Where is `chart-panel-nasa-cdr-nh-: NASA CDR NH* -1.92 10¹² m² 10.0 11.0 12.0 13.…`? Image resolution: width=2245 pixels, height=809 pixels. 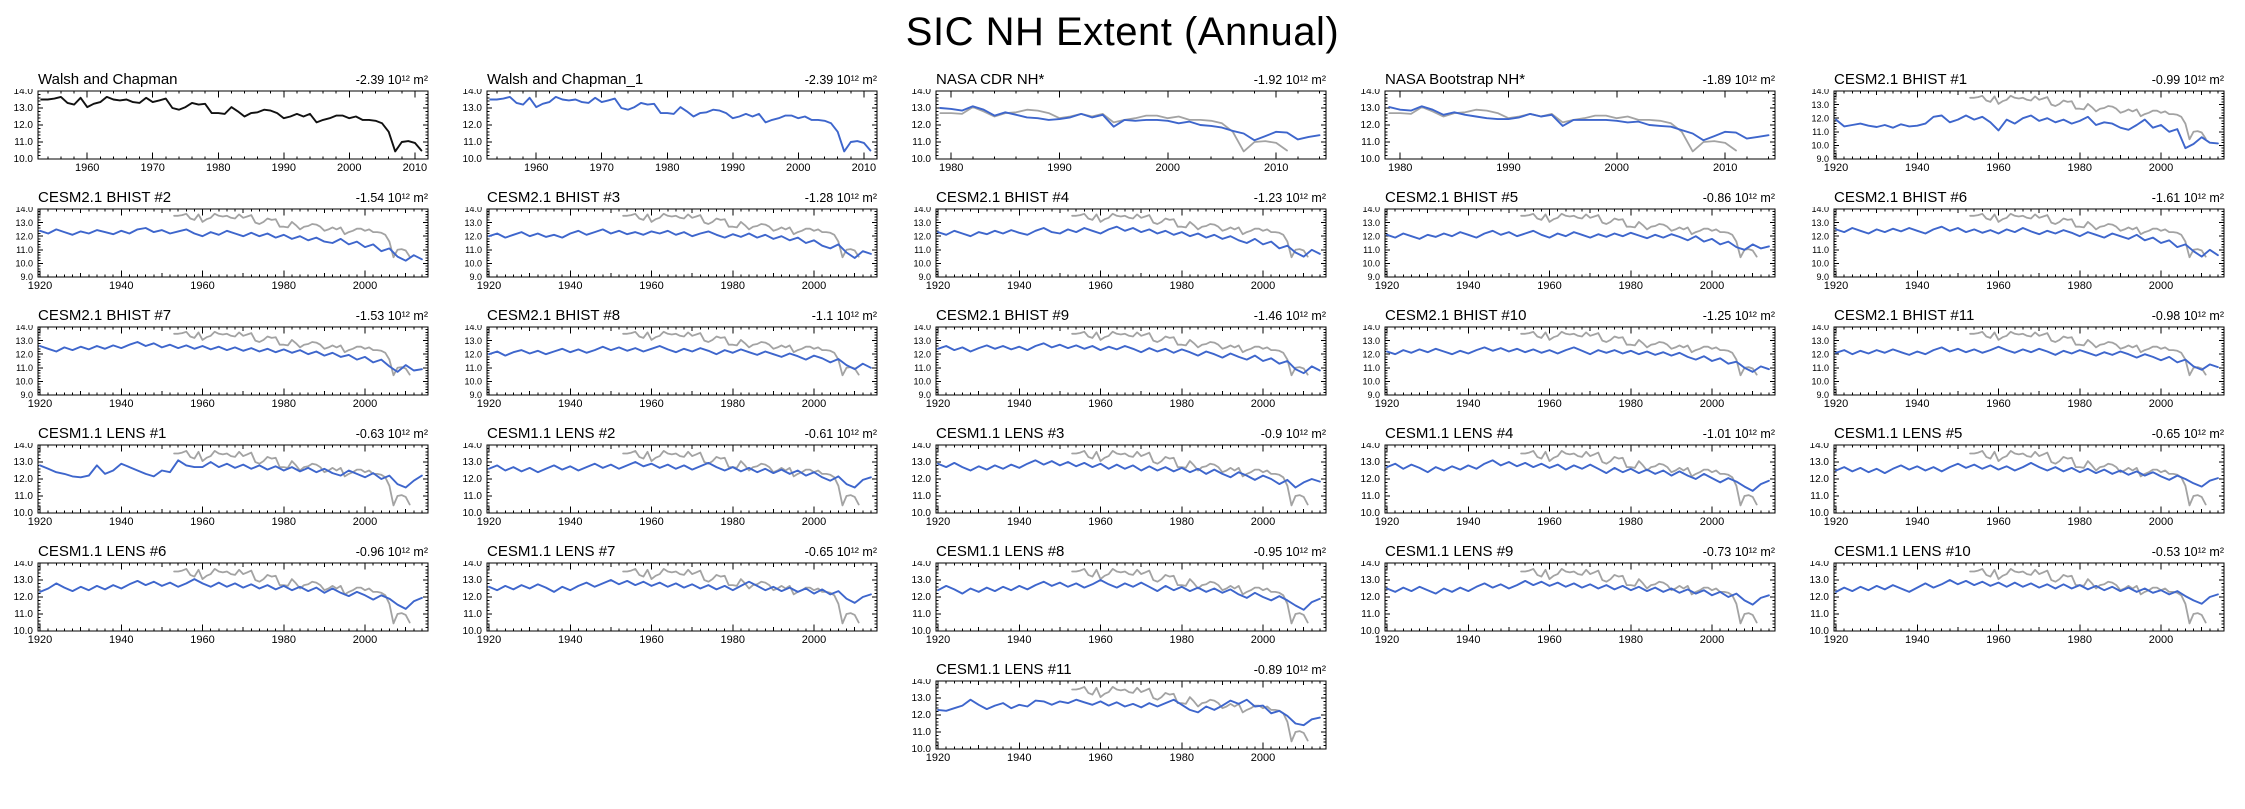 chart-panel-nasa-cdr-nh-: NASA CDR NH* -1.92 10¹² m² 10.0 11.0 12.0 13.… is located at coordinates (1122, 122).